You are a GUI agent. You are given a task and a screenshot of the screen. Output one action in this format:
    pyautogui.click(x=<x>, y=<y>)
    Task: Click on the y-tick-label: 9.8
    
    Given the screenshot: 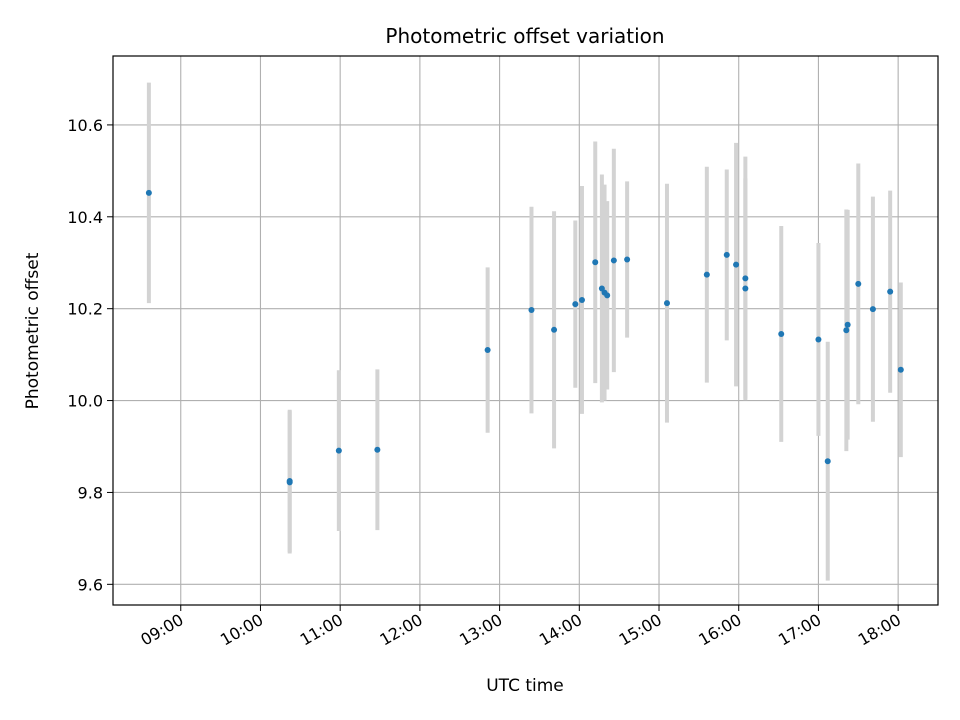 What is the action you would take?
    pyautogui.click(x=90, y=492)
    